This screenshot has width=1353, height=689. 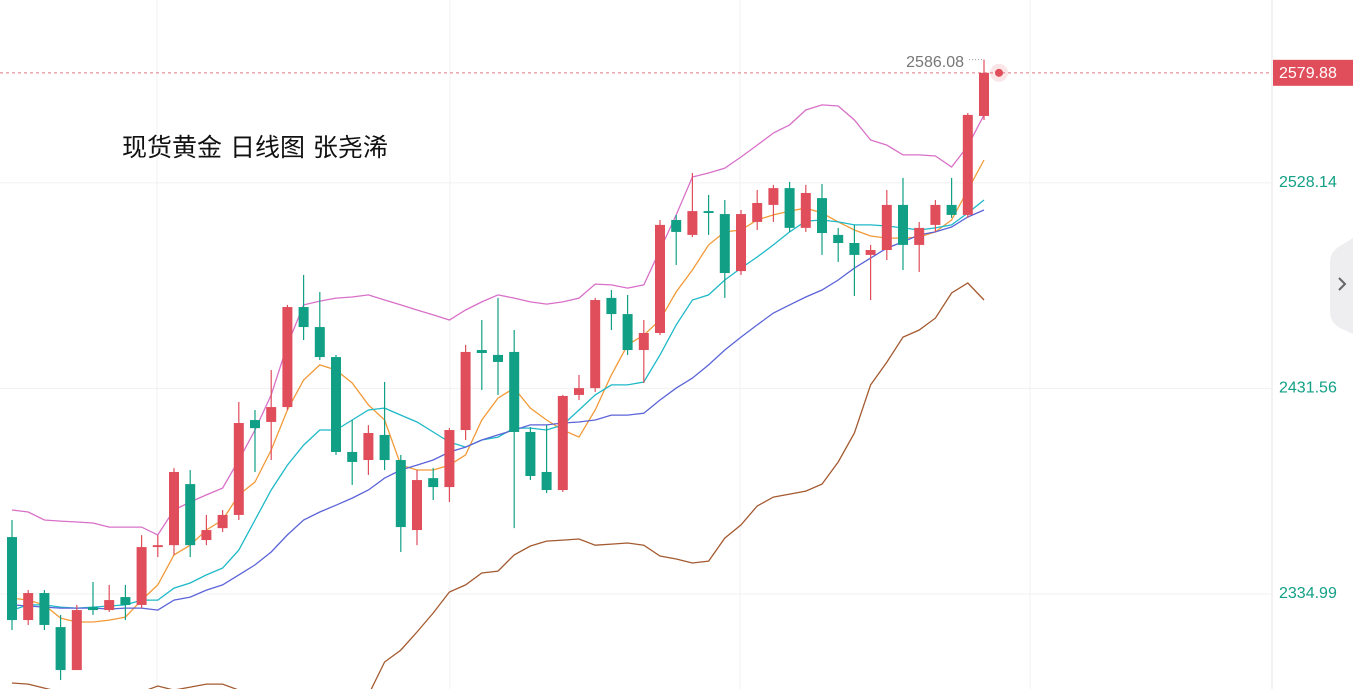 I want to click on chart-title: 现货黄金 日线图 张尧浠, so click(x=255, y=147).